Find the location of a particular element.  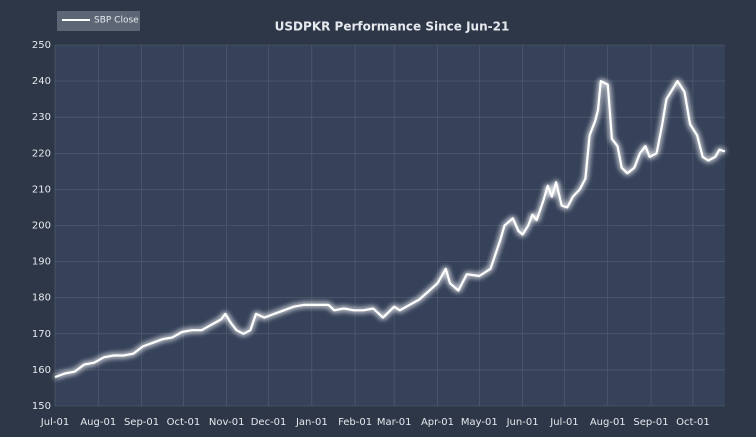

y-tick-label: 190 is located at coordinates (41, 262).